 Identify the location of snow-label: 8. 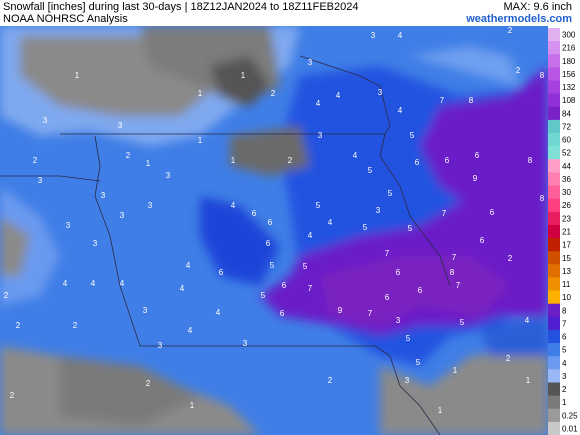
(542, 75).